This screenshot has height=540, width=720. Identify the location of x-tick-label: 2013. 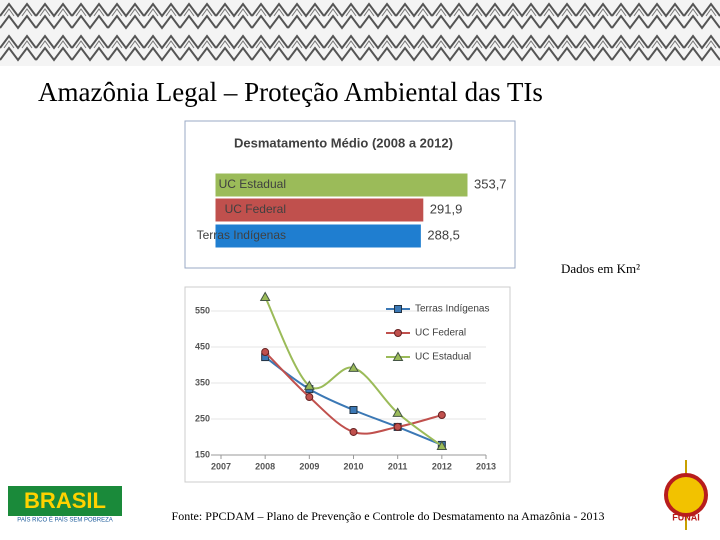
(486, 466).